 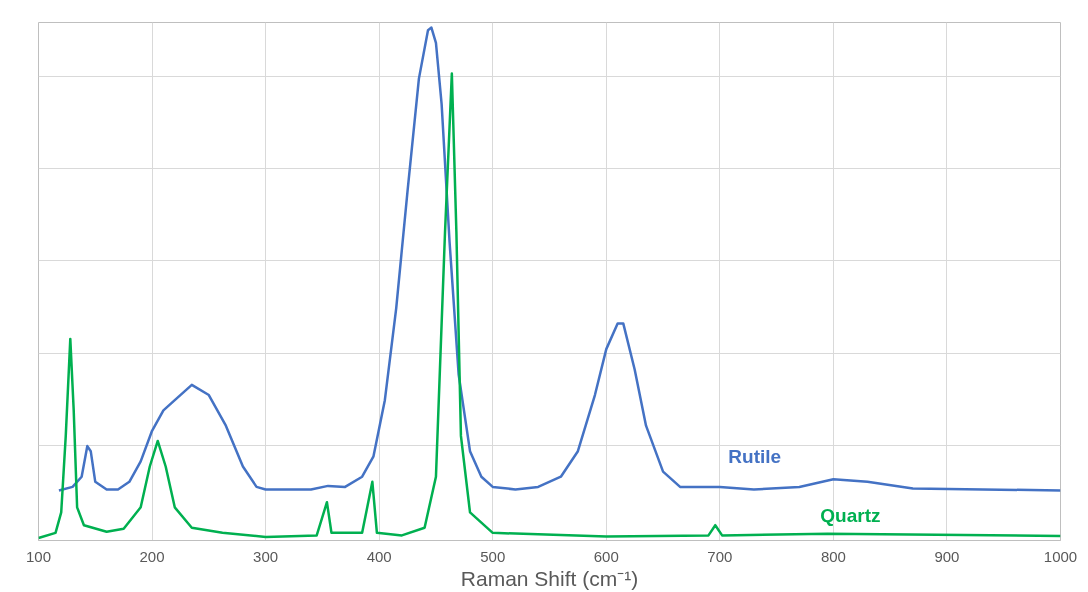 What do you see at coordinates (549, 578) in the screenshot?
I see `x-axis-title: Raman Shift (cm⁻¹)` at bounding box center [549, 578].